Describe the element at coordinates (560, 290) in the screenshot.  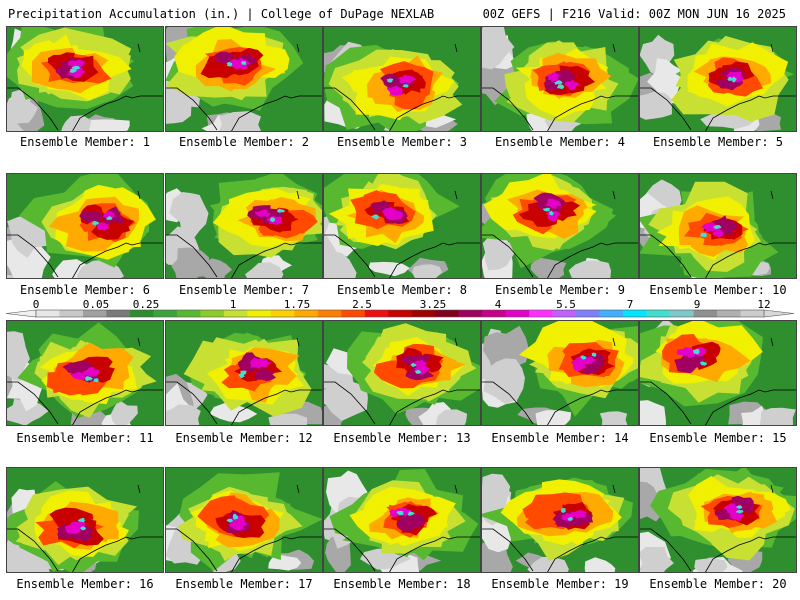
I see `ensemble-member-label: Ensemble Member: 9` at that location.